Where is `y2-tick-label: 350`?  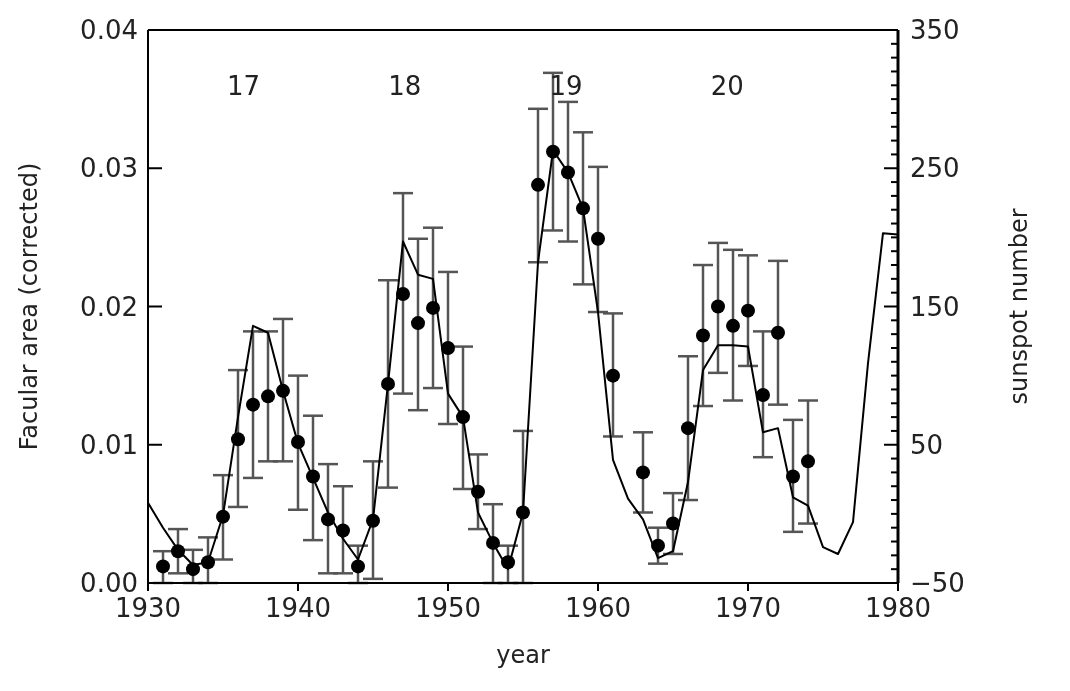 y2-tick-label: 350 is located at coordinates (935, 30).